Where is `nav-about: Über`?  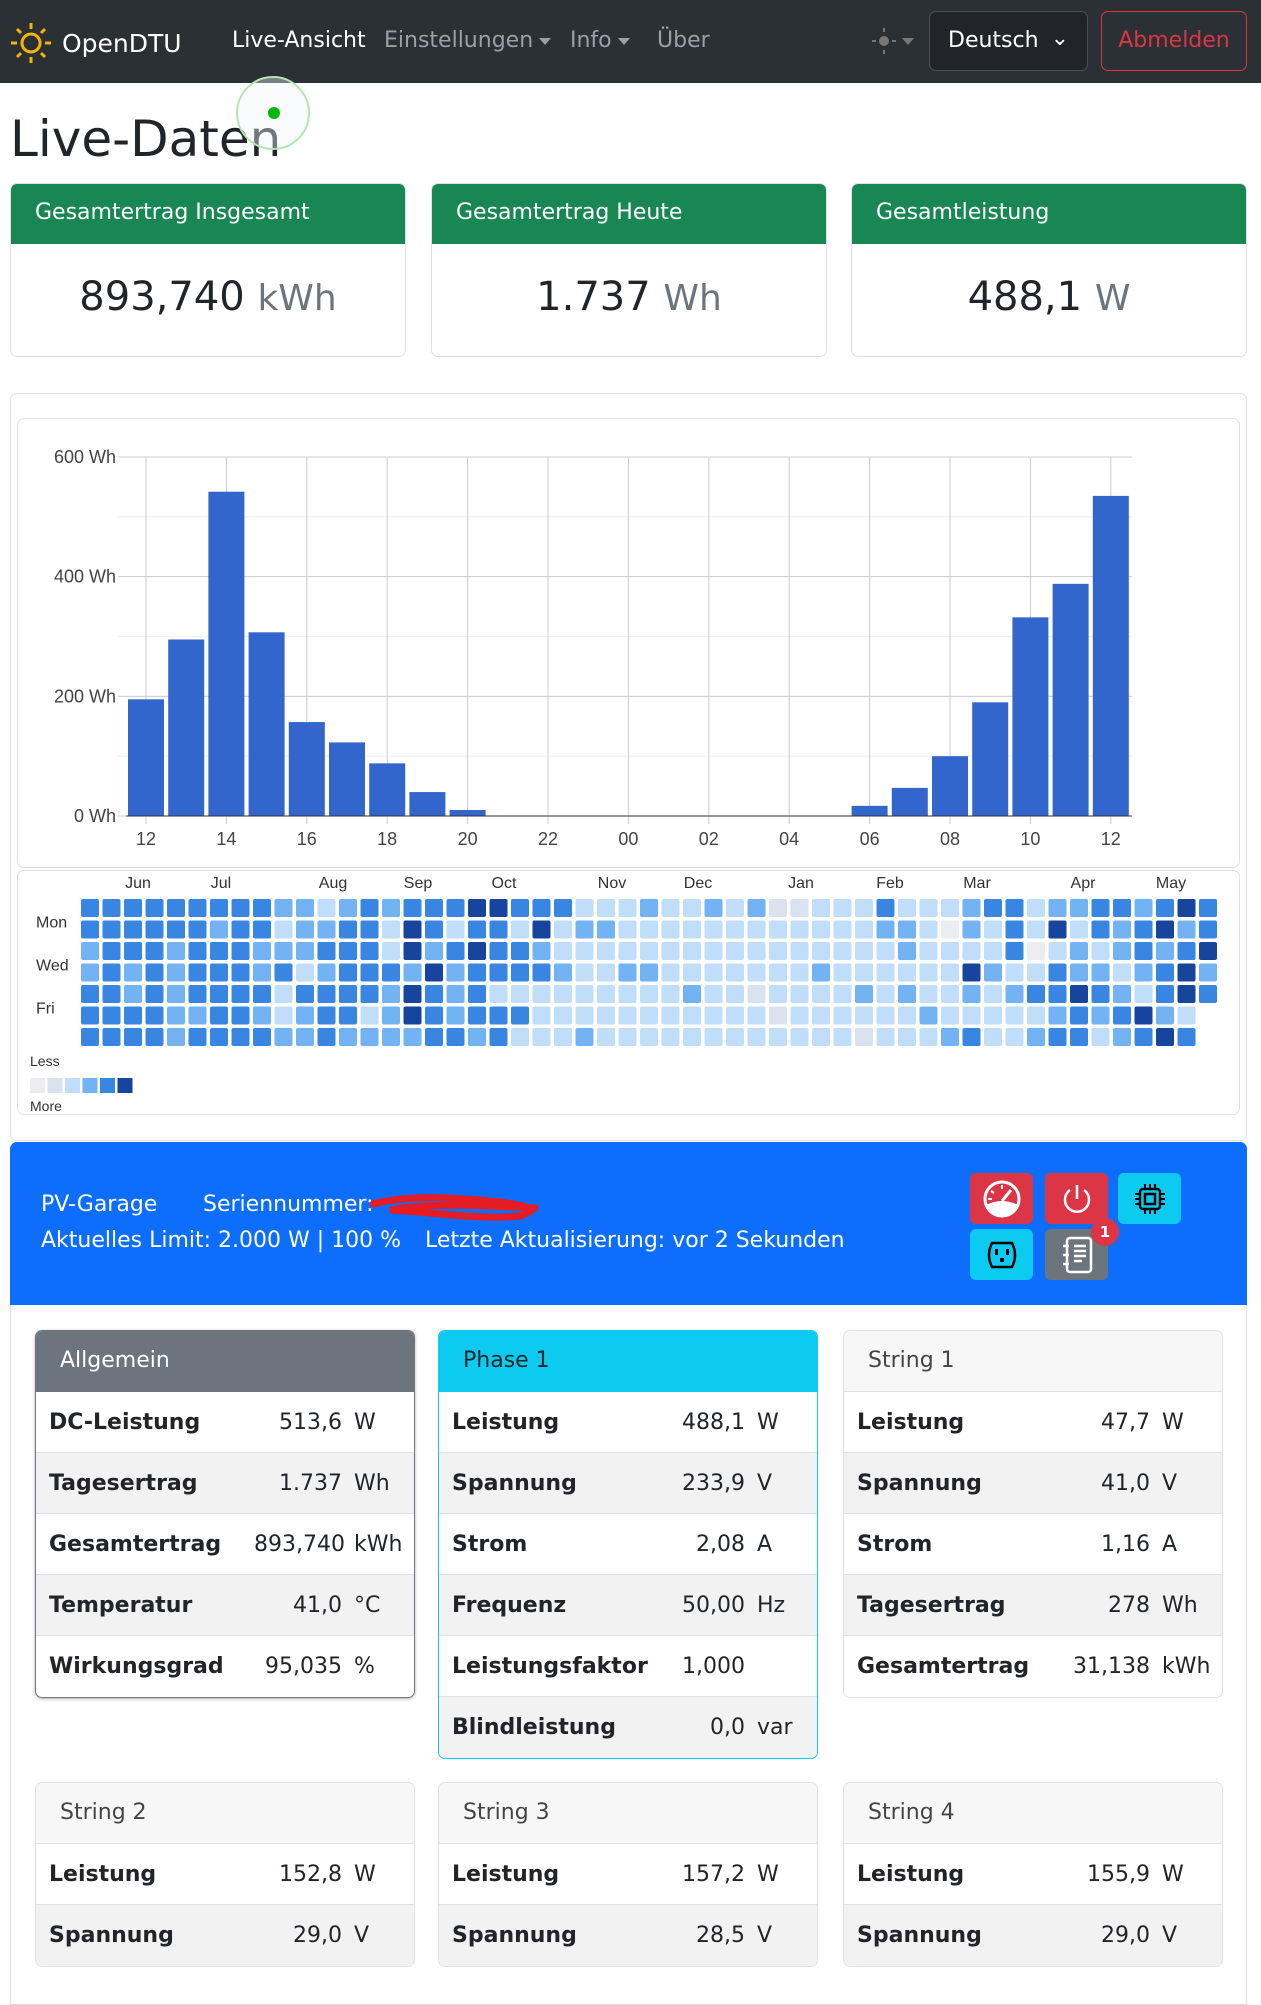 nav-about: Über is located at coordinates (683, 40).